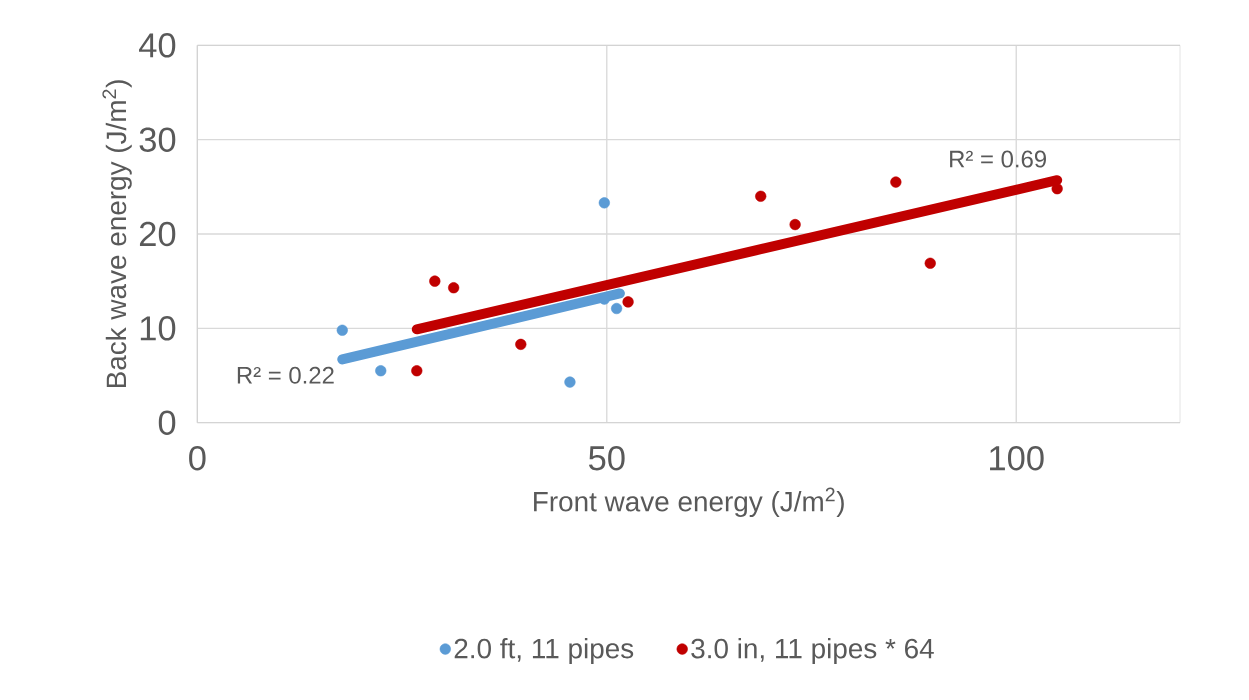 The width and height of the screenshot is (1249, 700). What do you see at coordinates (998, 159) in the screenshot?
I see `annotation: R² = 0.69` at bounding box center [998, 159].